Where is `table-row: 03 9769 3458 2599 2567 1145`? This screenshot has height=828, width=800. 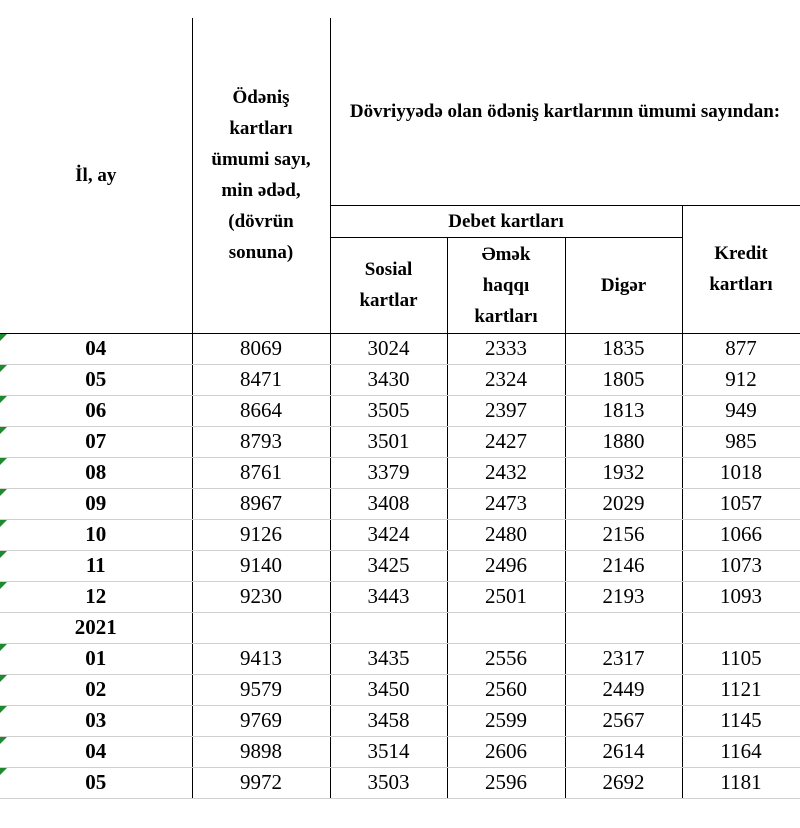
table-row: 03 9769 3458 2599 2567 1145 is located at coordinates (400, 720).